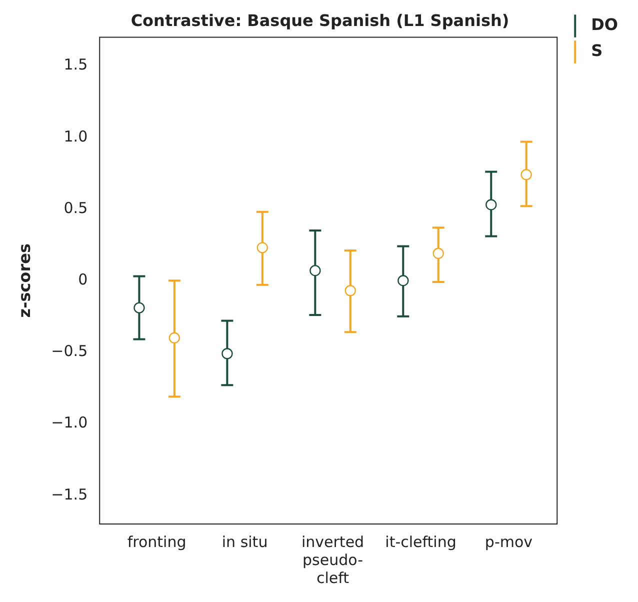 The image size is (638, 602). I want to click on x-tick-label: in situ, so click(245, 541).